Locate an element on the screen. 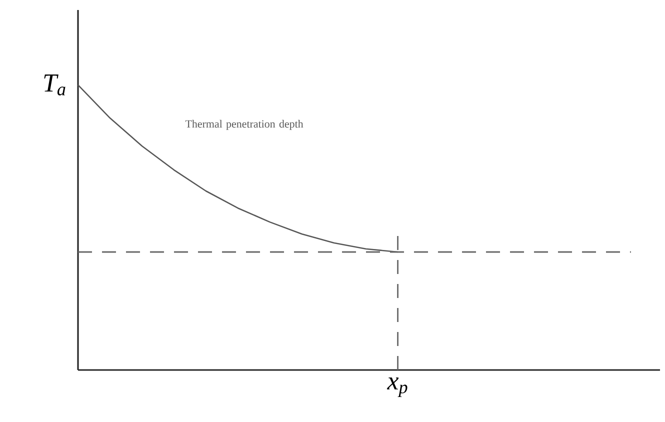  annotation: Thermal penetration depth is located at coordinates (244, 125).